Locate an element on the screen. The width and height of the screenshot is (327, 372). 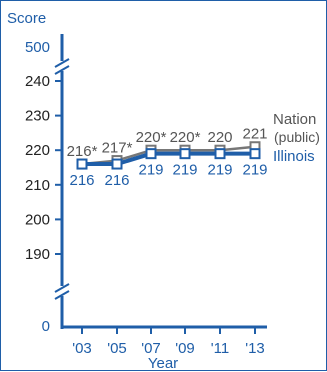
y-bottom-label: 0 is located at coordinates (46, 326).